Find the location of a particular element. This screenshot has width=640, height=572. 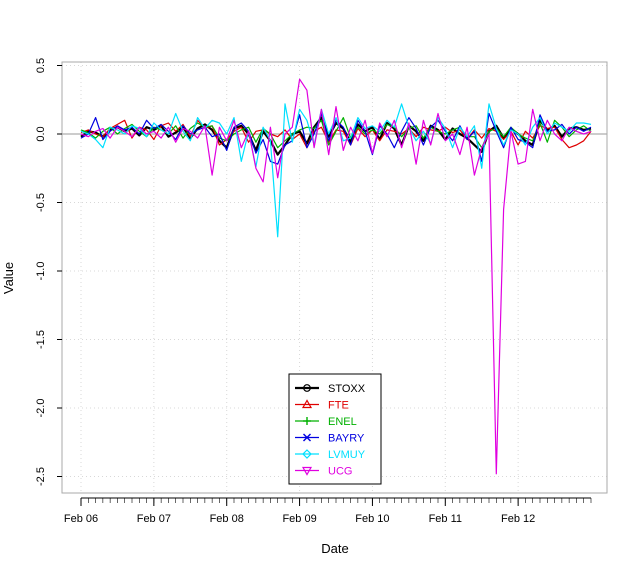

y-tick-label: -2.5 is located at coordinates (41, 476).